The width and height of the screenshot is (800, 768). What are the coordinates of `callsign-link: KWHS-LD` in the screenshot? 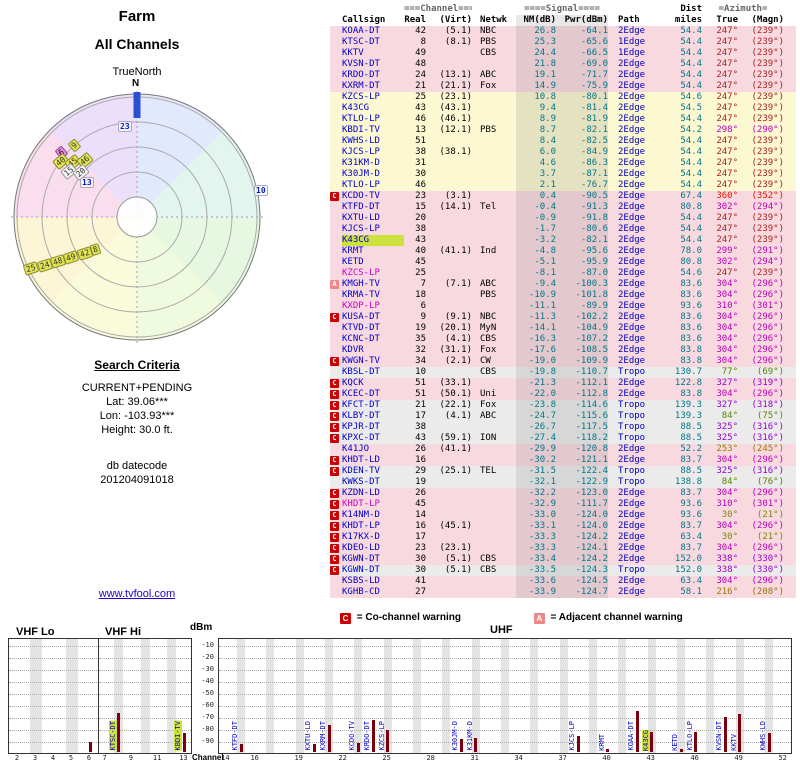 It's located at (361, 141).